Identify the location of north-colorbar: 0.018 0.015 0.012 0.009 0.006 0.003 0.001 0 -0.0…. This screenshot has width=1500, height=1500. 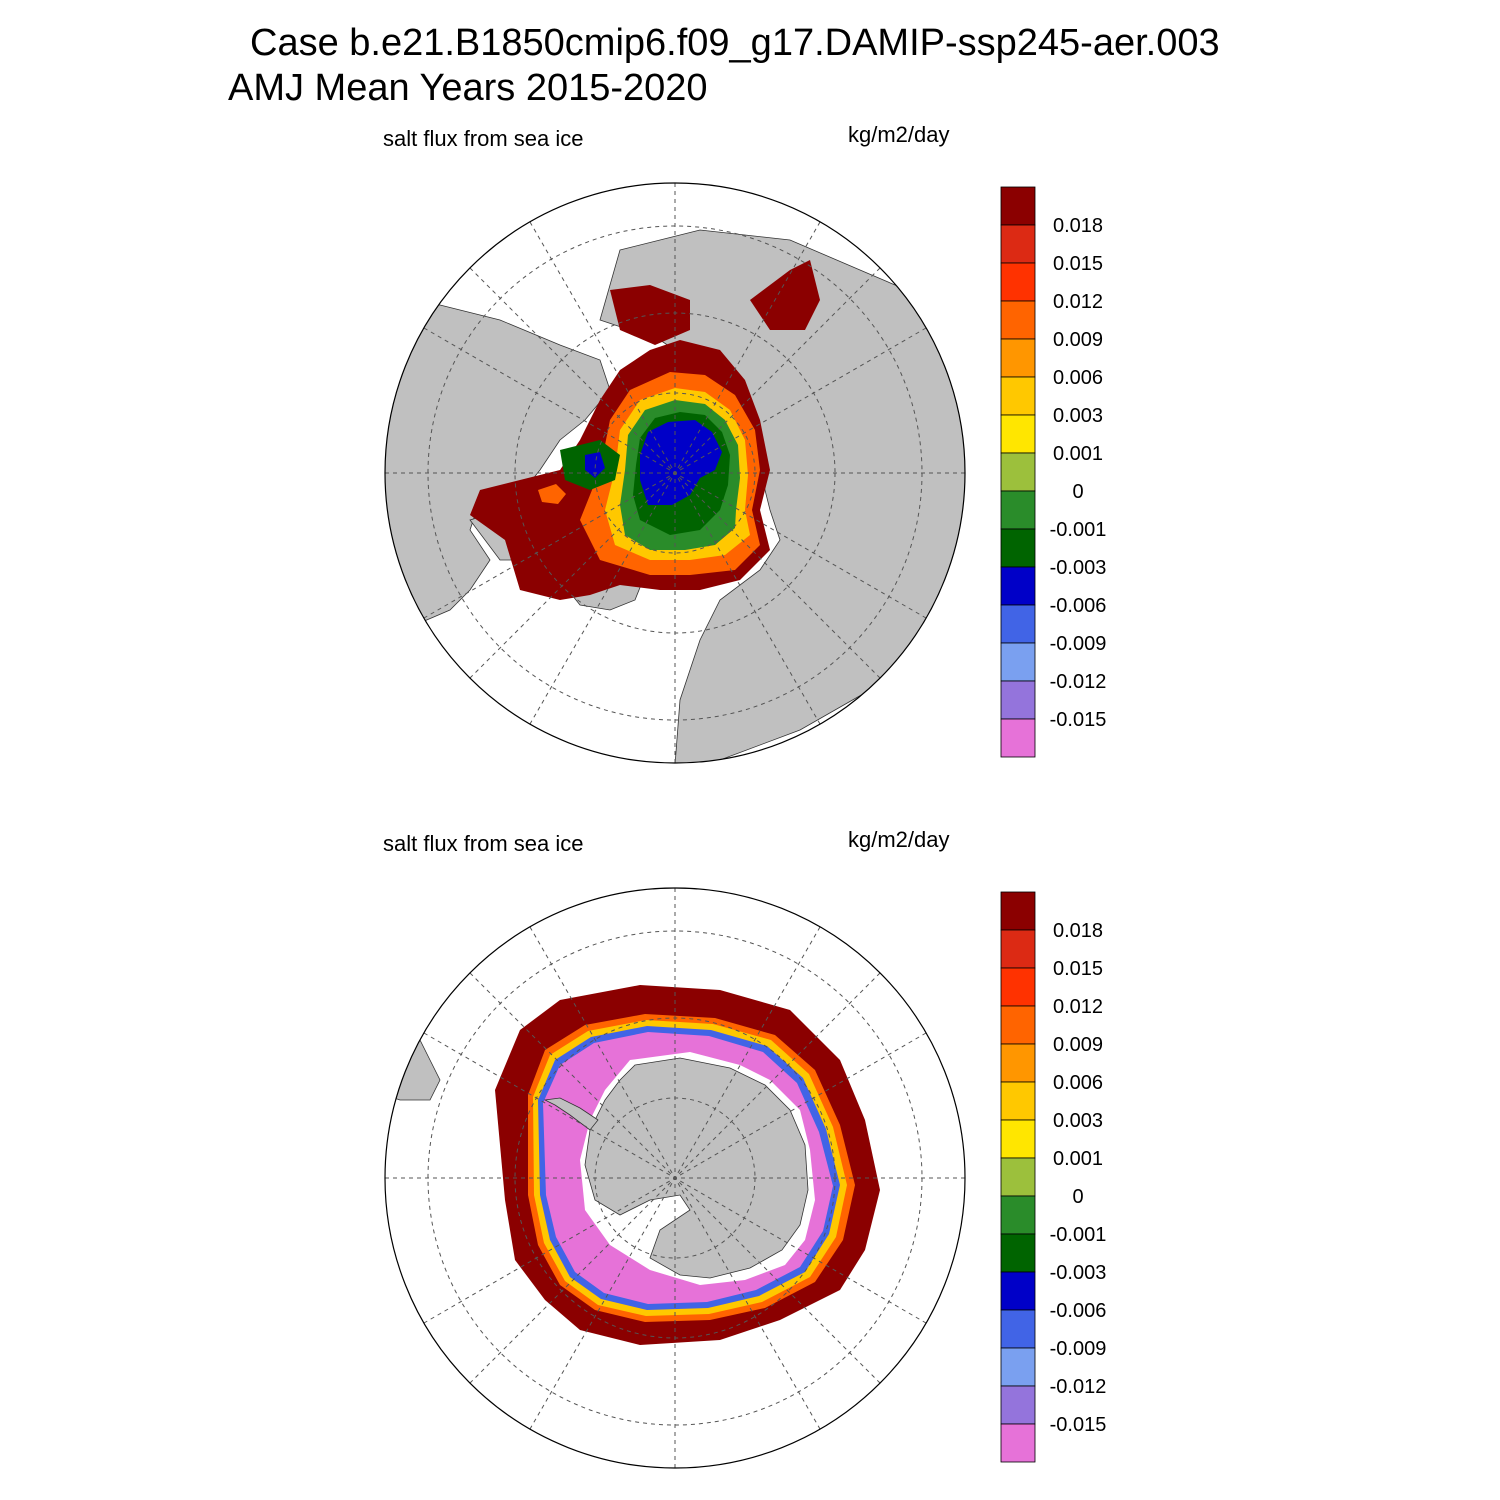
(1053, 472).